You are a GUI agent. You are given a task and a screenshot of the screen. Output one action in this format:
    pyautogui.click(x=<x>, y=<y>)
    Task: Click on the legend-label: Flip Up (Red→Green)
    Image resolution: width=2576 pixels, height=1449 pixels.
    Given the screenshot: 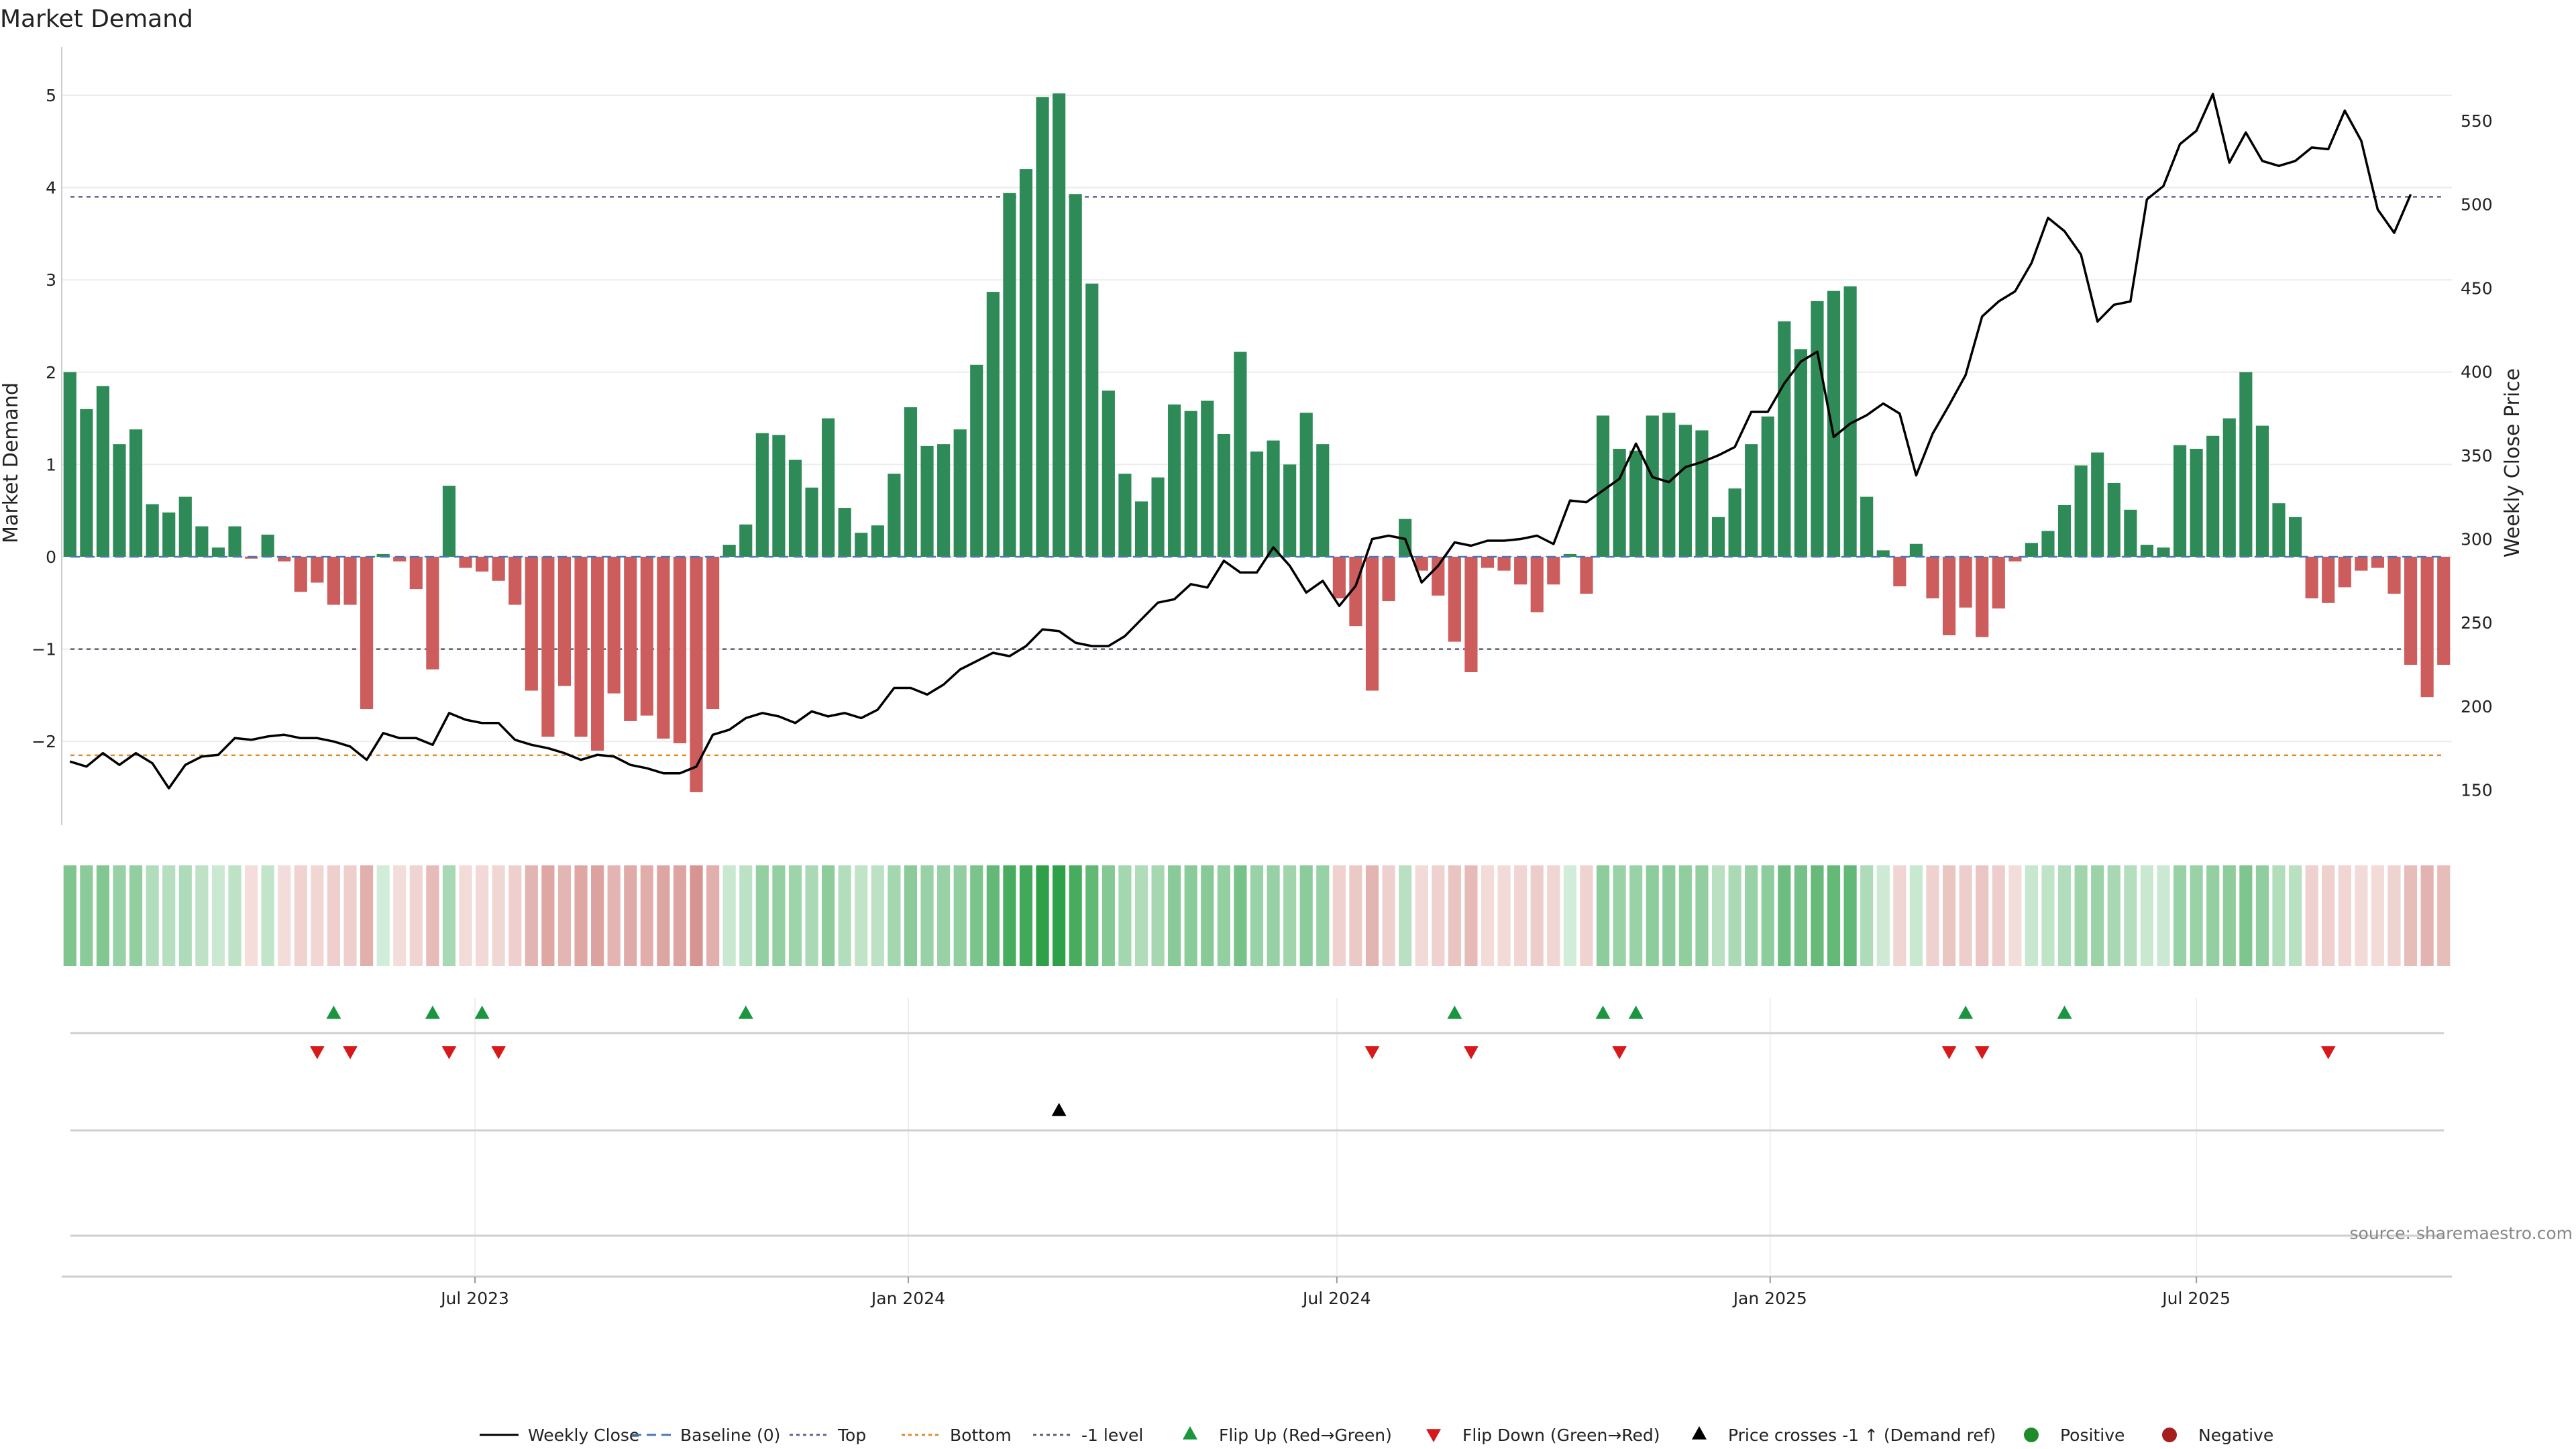 What is the action you would take?
    pyautogui.click(x=1305, y=1435)
    